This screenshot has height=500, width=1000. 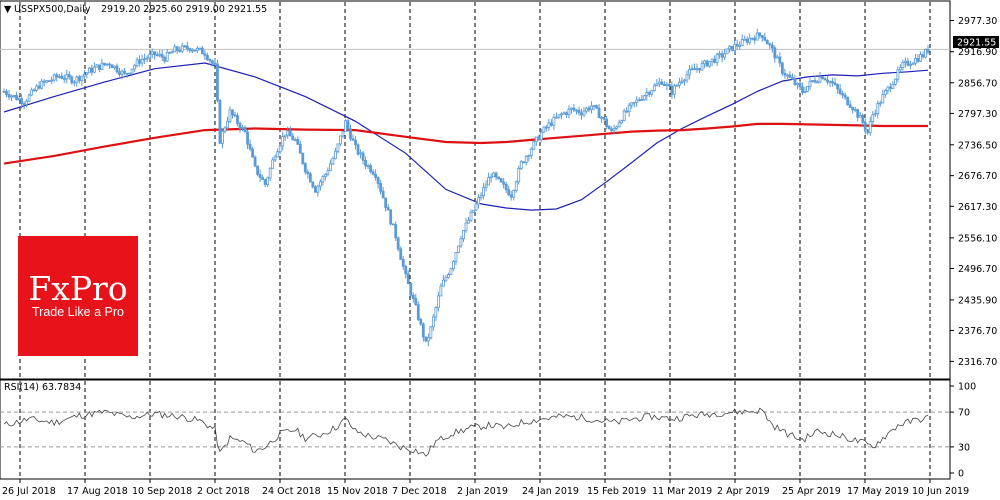 What do you see at coordinates (291, 491) in the screenshot?
I see `x-tick-label: 24 Oct 2018` at bounding box center [291, 491].